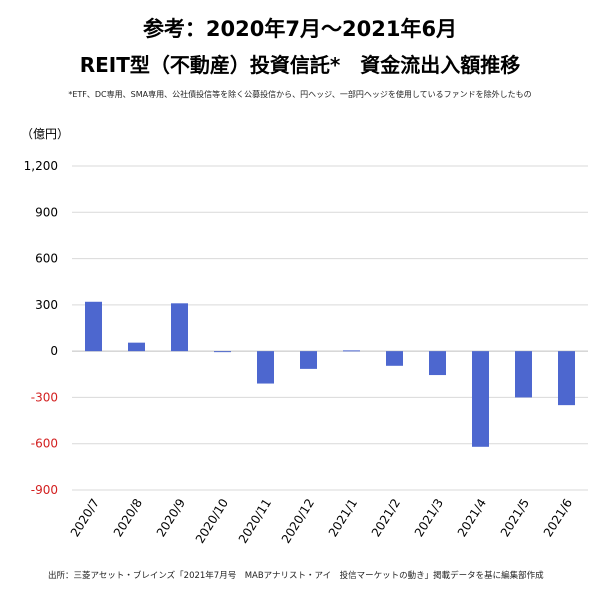 This screenshot has width=600, height=597. Describe the element at coordinates (93, 326) in the screenshot. I see `bar-2020/7` at that location.